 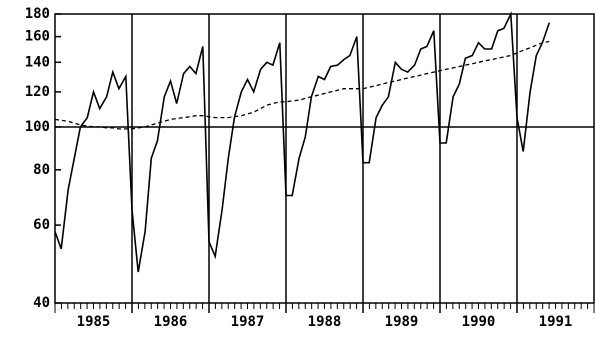 What do you see at coordinates (171, 322) in the screenshot?
I see `x-tick-label: 1986` at bounding box center [171, 322].